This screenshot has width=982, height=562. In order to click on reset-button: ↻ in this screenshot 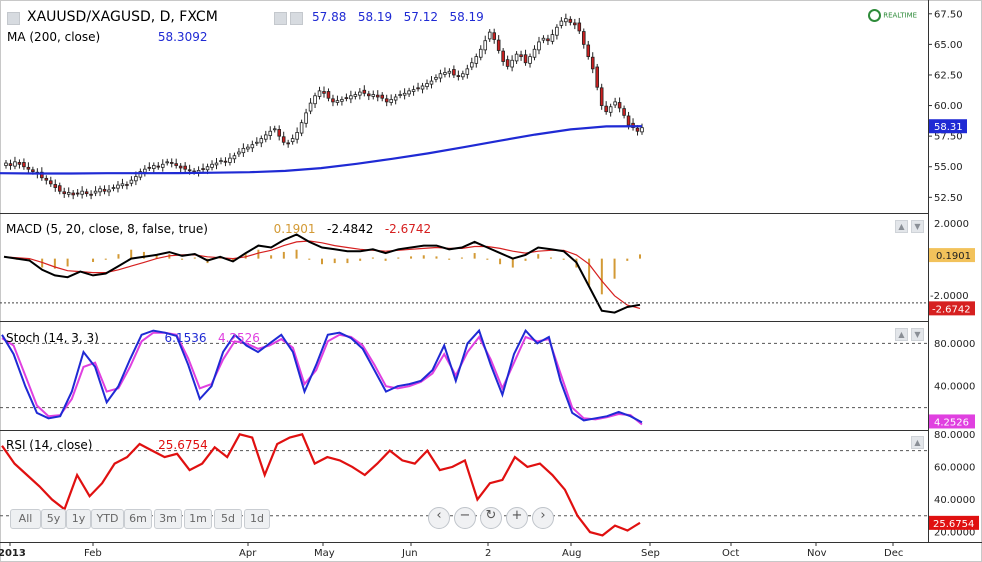, I will do `click(491, 518)`.